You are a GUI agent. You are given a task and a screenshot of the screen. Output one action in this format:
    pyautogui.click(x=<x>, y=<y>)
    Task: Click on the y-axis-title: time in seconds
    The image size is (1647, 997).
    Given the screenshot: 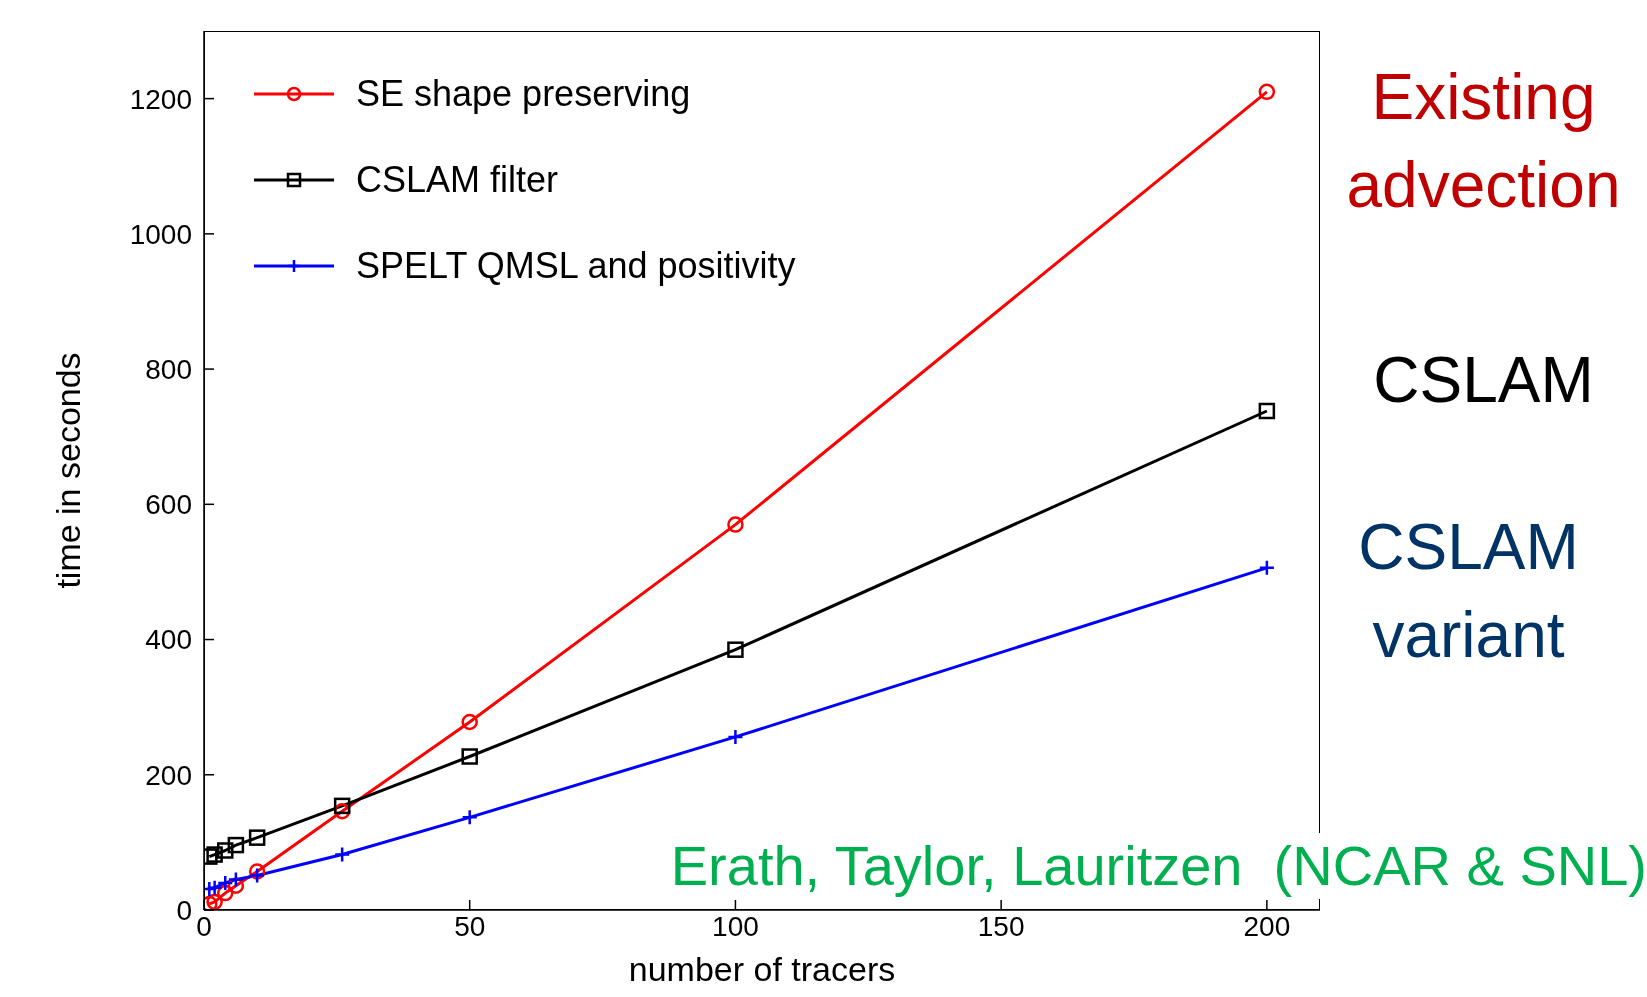 What is the action you would take?
    pyautogui.click(x=68, y=470)
    